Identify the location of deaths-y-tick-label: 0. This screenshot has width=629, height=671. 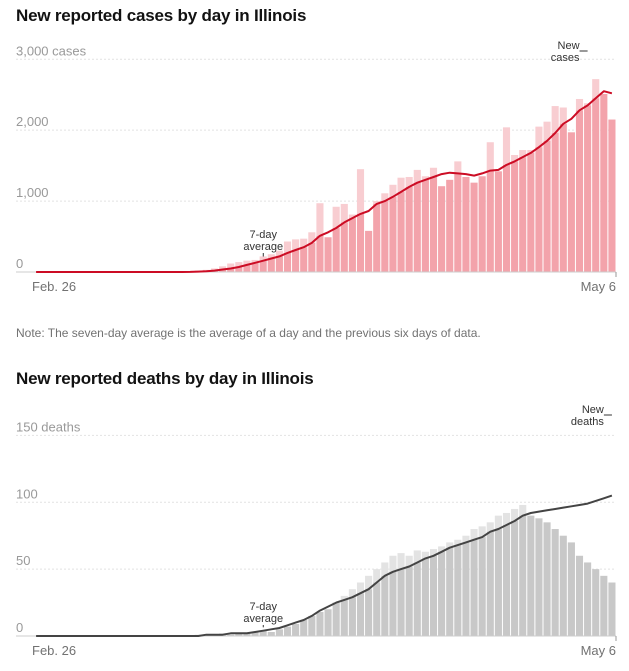
(19, 627).